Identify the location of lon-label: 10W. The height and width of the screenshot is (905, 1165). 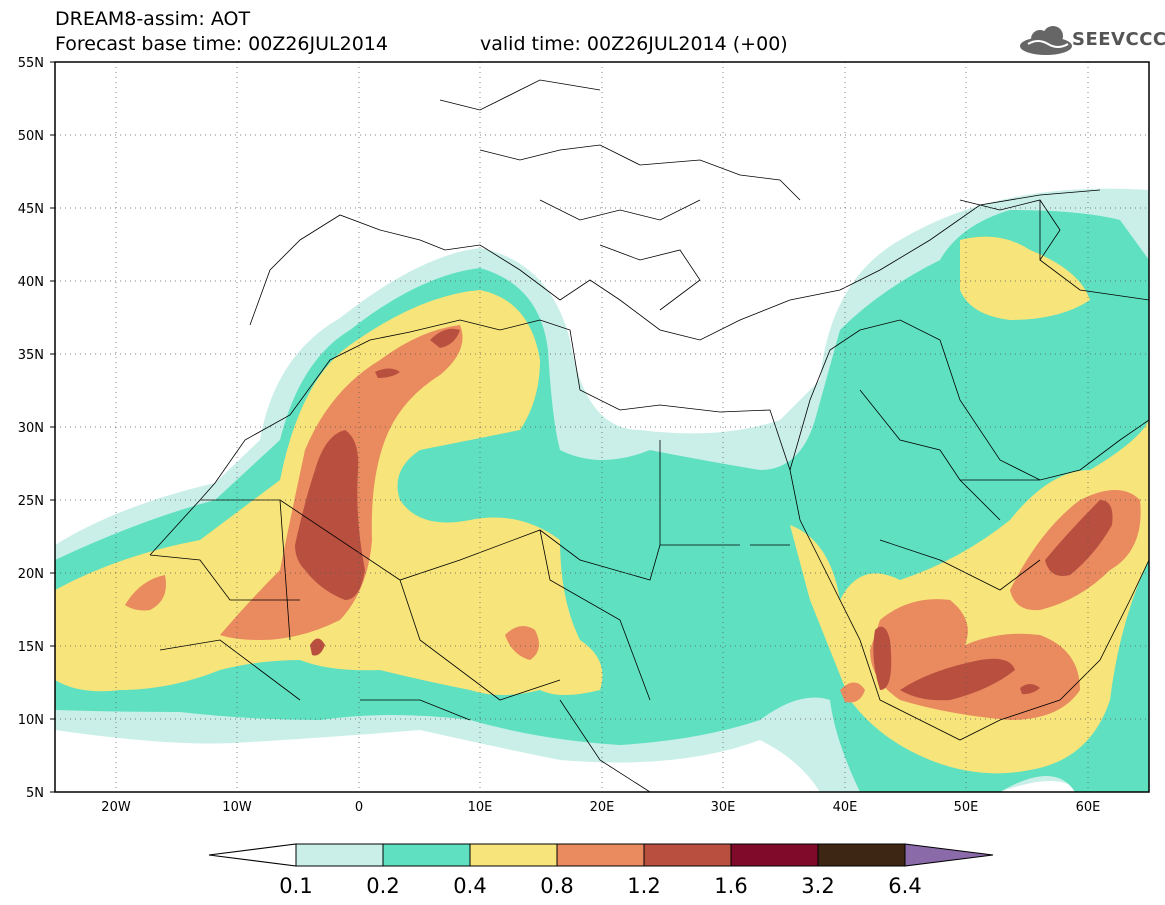
(237, 807).